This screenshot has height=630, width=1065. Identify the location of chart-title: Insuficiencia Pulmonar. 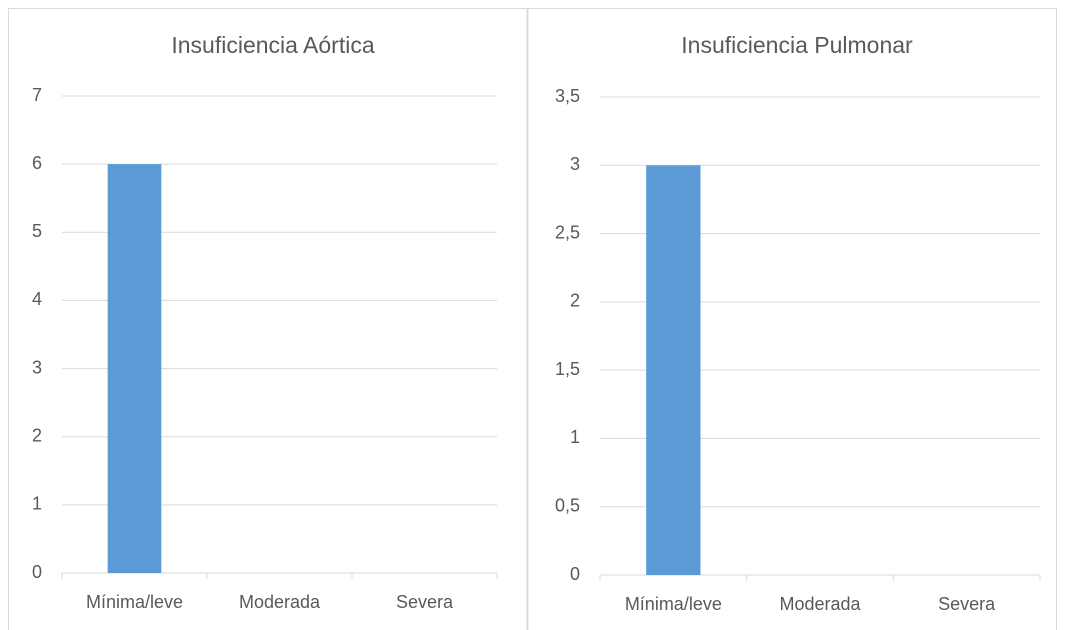
(797, 45).